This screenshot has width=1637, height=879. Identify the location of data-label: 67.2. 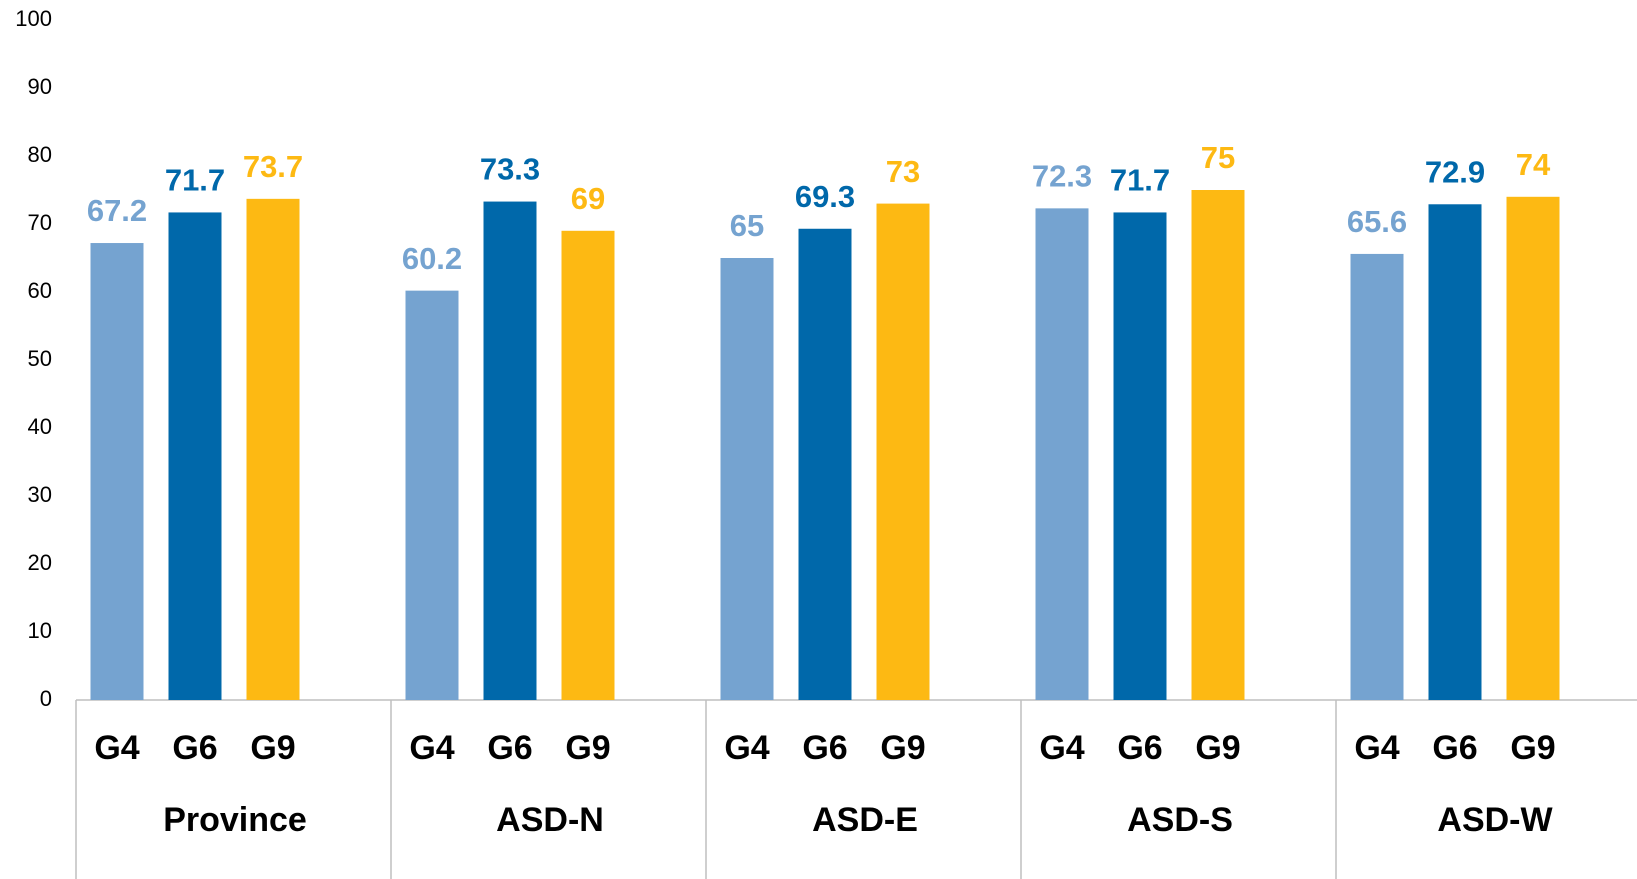
(117, 210).